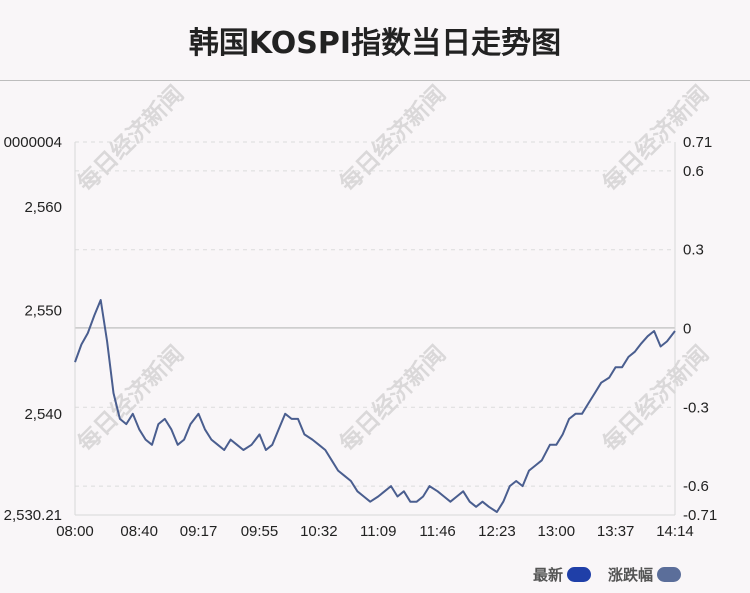  Describe the element at coordinates (33, 142) in the screenshot. I see `y-left-tick-label: 0000004` at that location.